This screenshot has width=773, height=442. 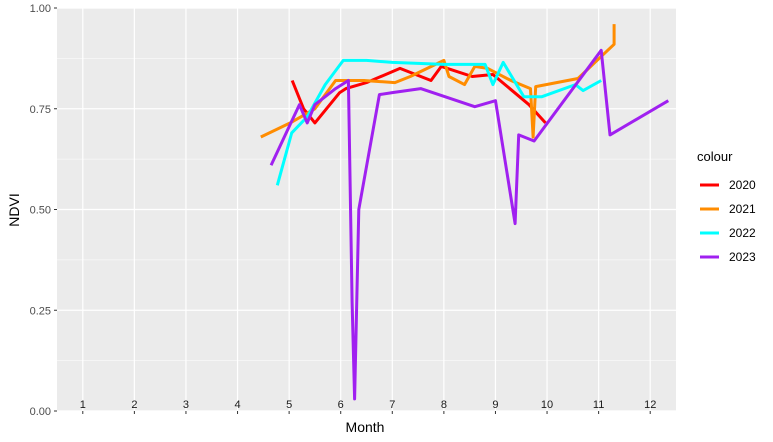 What do you see at coordinates (40, 110) in the screenshot?
I see `y-tick-label: 0.75` at bounding box center [40, 110].